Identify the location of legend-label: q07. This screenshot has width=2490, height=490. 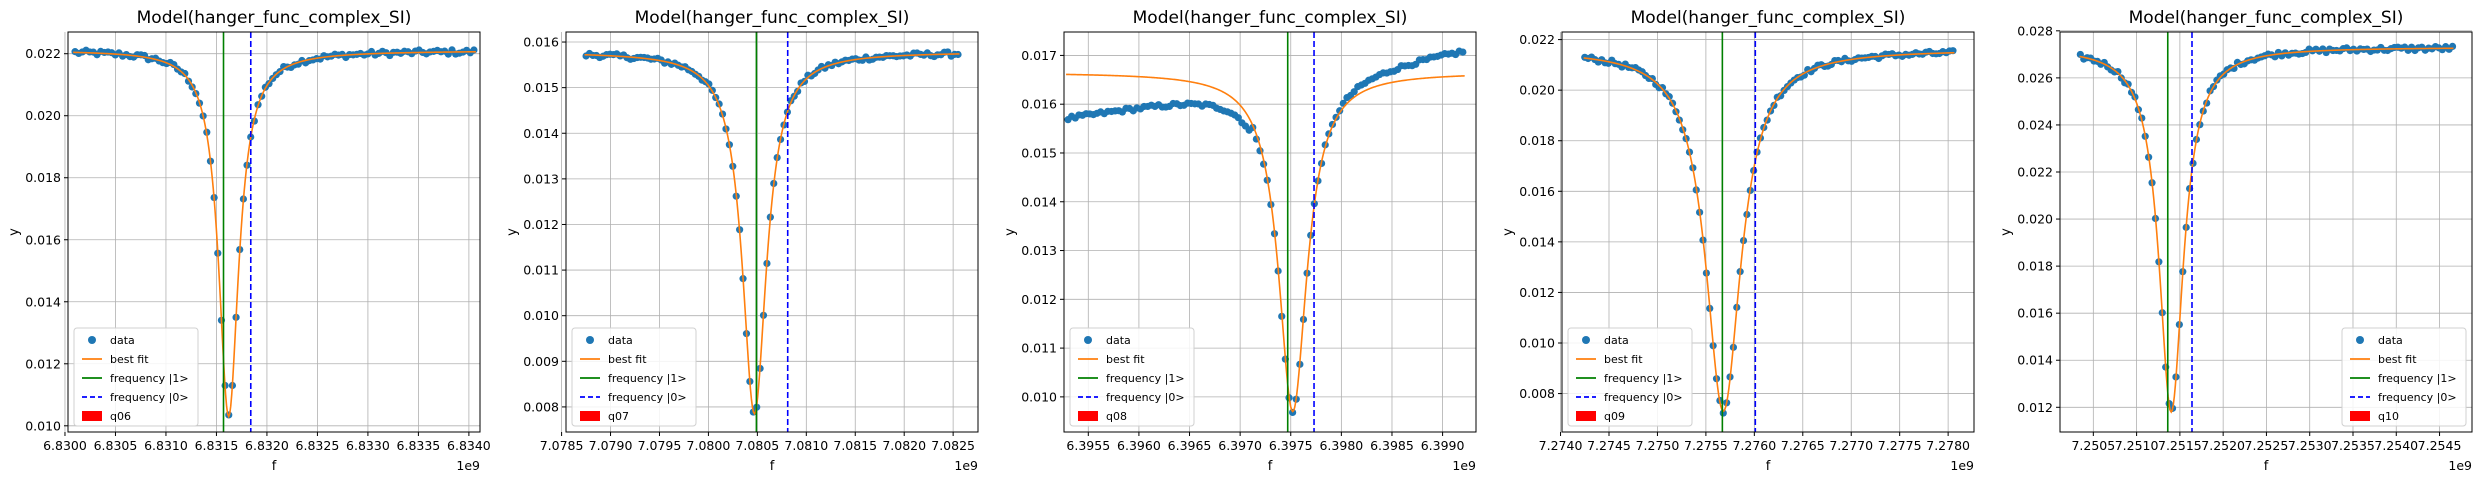
(618, 416).